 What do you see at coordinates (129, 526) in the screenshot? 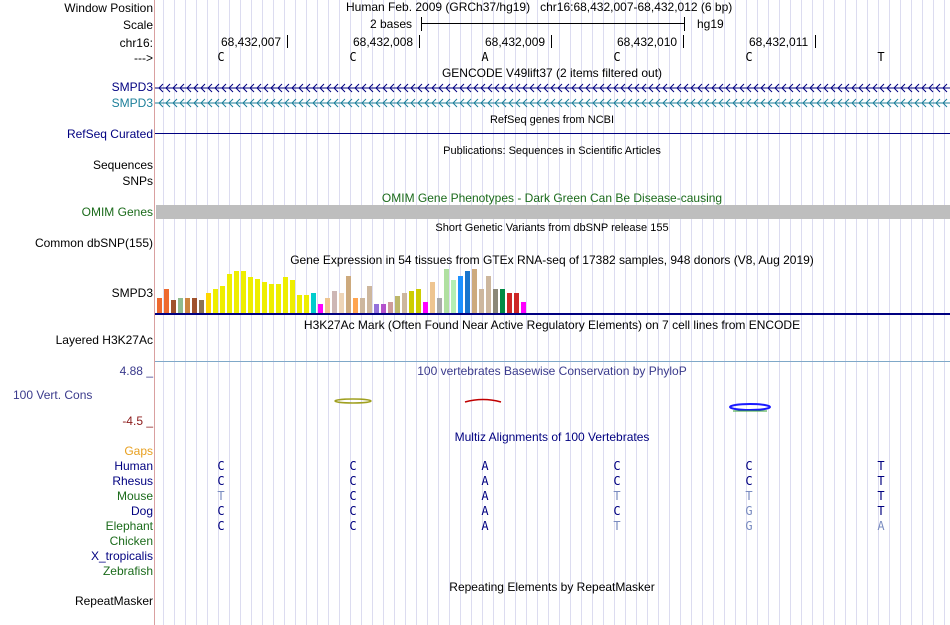
I see `multiz-species-label: Elephant` at bounding box center [129, 526].